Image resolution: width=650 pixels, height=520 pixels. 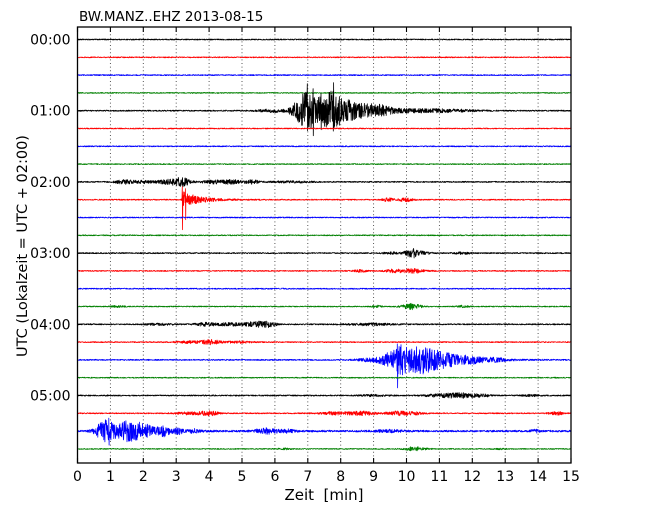 What do you see at coordinates (50, 183) in the screenshot?
I see `y-tick-label: 02:00` at bounding box center [50, 183].